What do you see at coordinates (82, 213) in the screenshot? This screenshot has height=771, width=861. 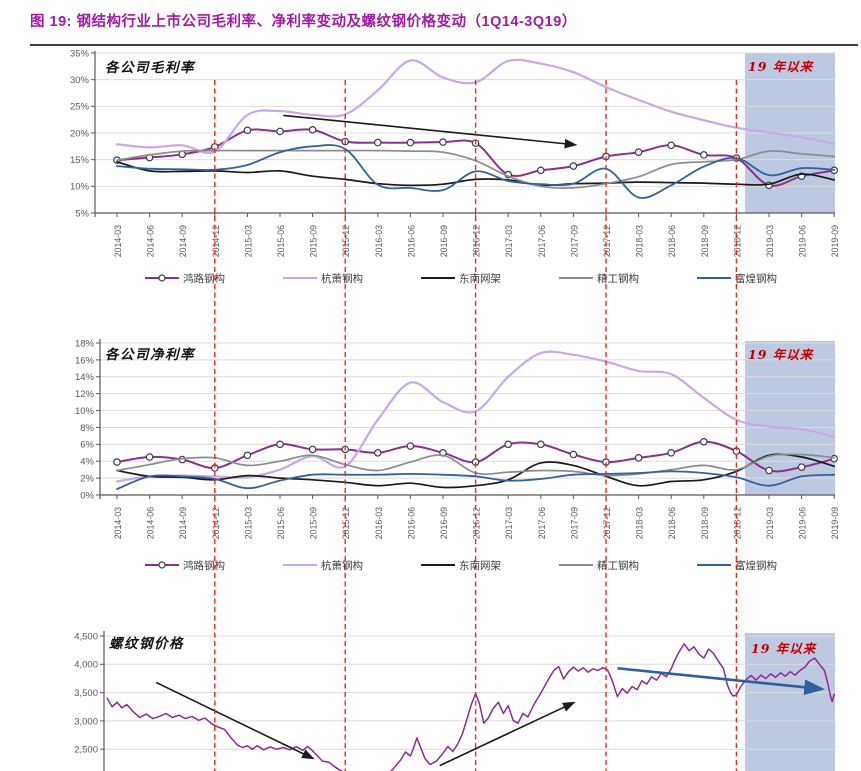 I see `y-axis-label: 5%` at bounding box center [82, 213].